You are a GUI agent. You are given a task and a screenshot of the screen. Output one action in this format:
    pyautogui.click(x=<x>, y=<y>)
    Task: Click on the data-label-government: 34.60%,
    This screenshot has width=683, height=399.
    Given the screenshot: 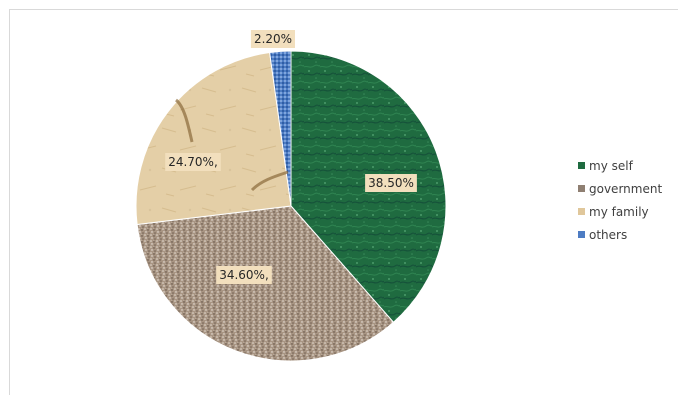 What is the action you would take?
    pyautogui.click(x=244, y=275)
    